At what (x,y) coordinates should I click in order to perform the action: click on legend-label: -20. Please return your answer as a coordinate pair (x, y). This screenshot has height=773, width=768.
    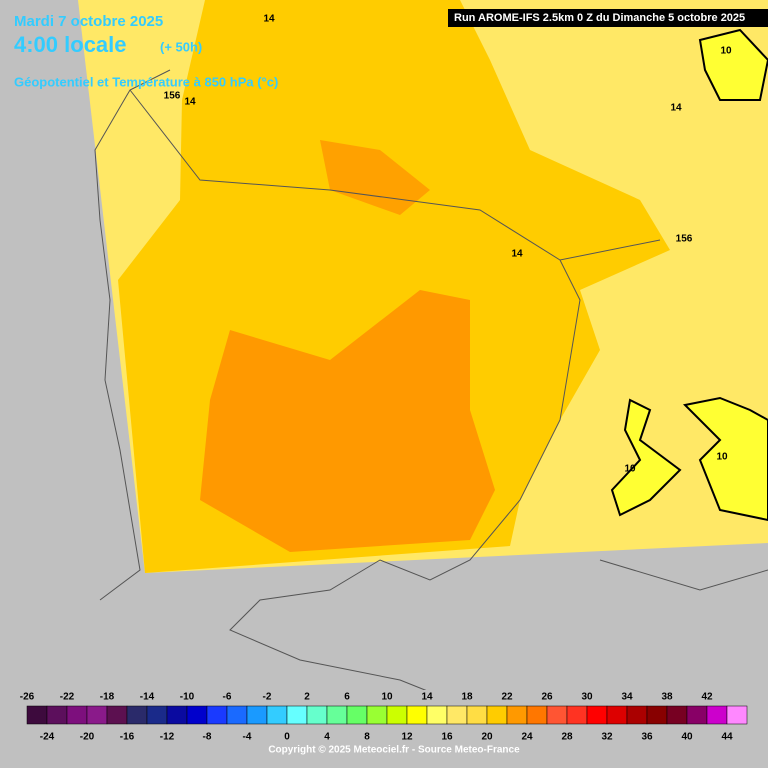
    Looking at the image, I should click on (87, 737).